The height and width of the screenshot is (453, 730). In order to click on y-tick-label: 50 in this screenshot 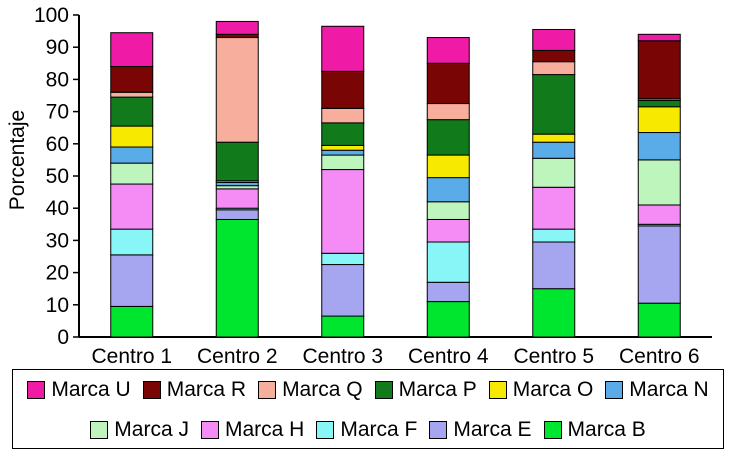, I will do `click(57, 176)`.